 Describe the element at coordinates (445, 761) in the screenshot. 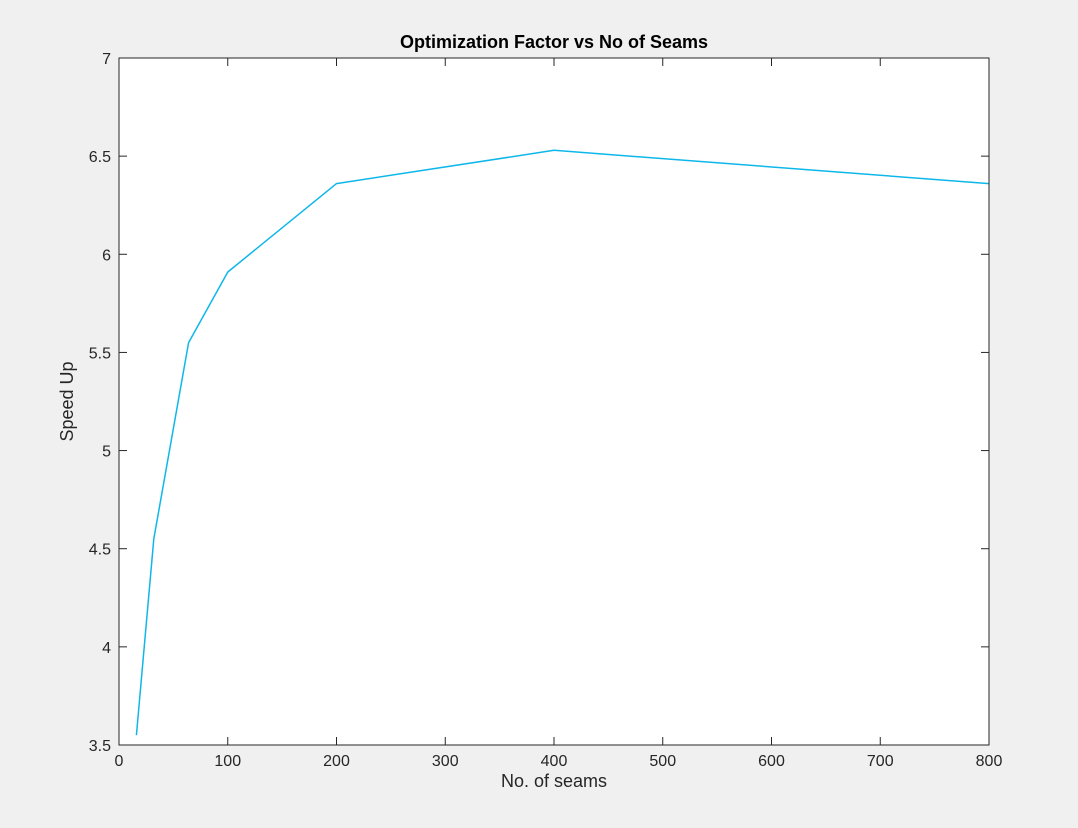

I see `x-tick-label: 300` at that location.